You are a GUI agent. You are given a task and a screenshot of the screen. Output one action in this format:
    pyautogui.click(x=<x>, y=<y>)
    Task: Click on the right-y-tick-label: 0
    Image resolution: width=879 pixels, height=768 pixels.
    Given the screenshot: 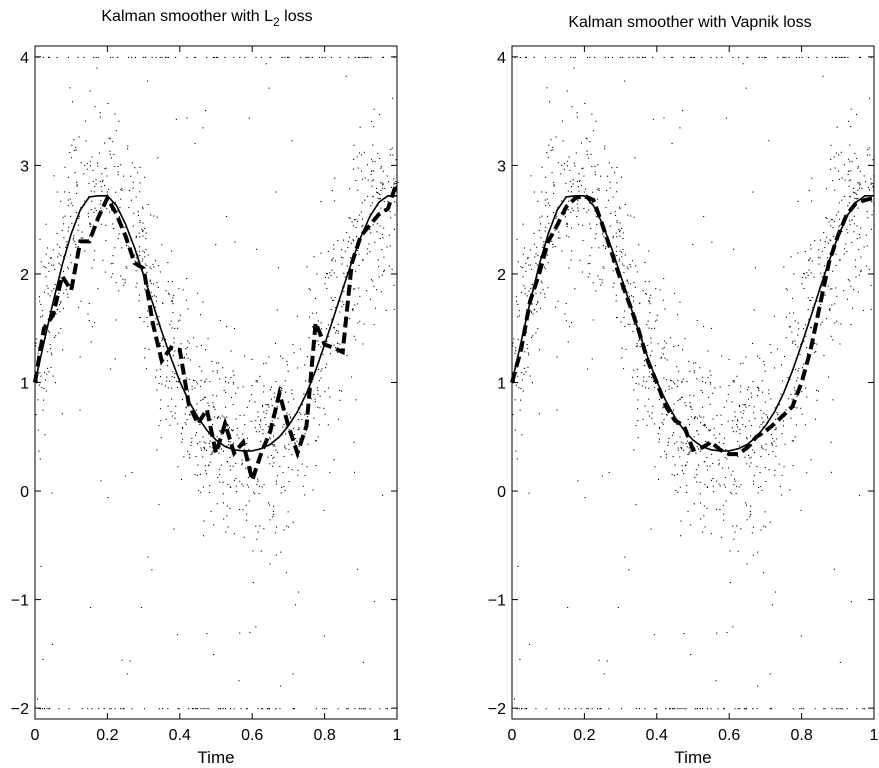 What is the action you would take?
    pyautogui.click(x=501, y=492)
    